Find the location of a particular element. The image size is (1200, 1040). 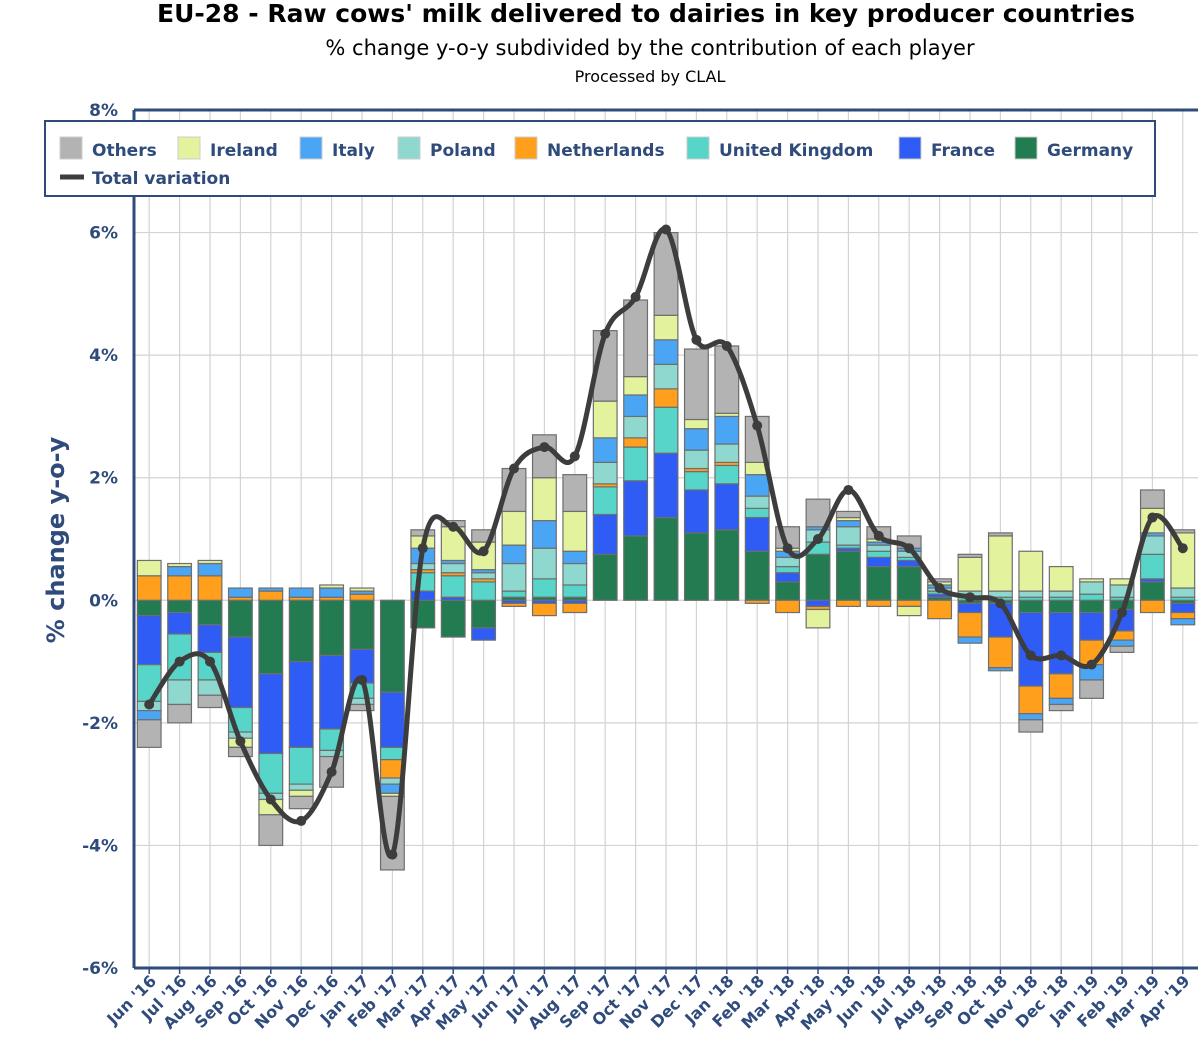

y-tick-label: 8% is located at coordinates (103, 111).